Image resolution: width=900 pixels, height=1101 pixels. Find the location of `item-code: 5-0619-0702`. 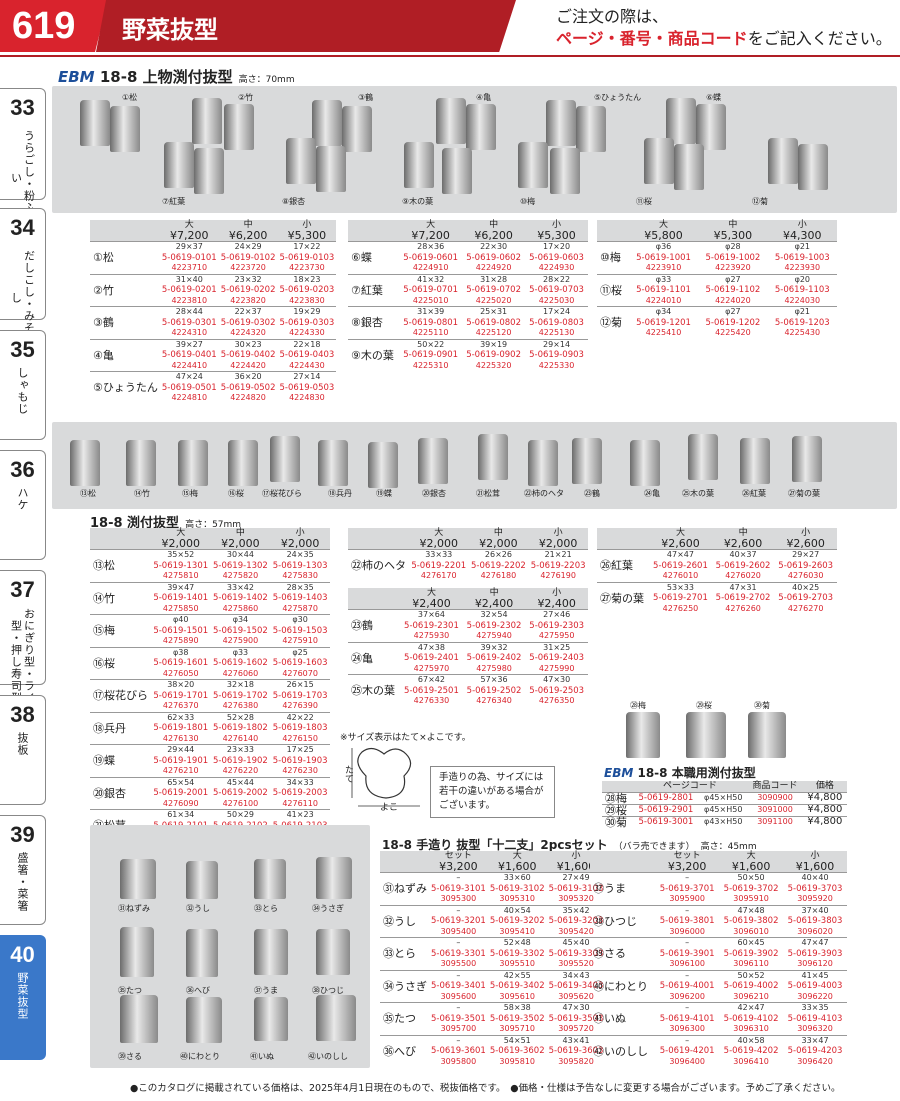

item-code: 5-0619-0702 is located at coordinates (493, 290).